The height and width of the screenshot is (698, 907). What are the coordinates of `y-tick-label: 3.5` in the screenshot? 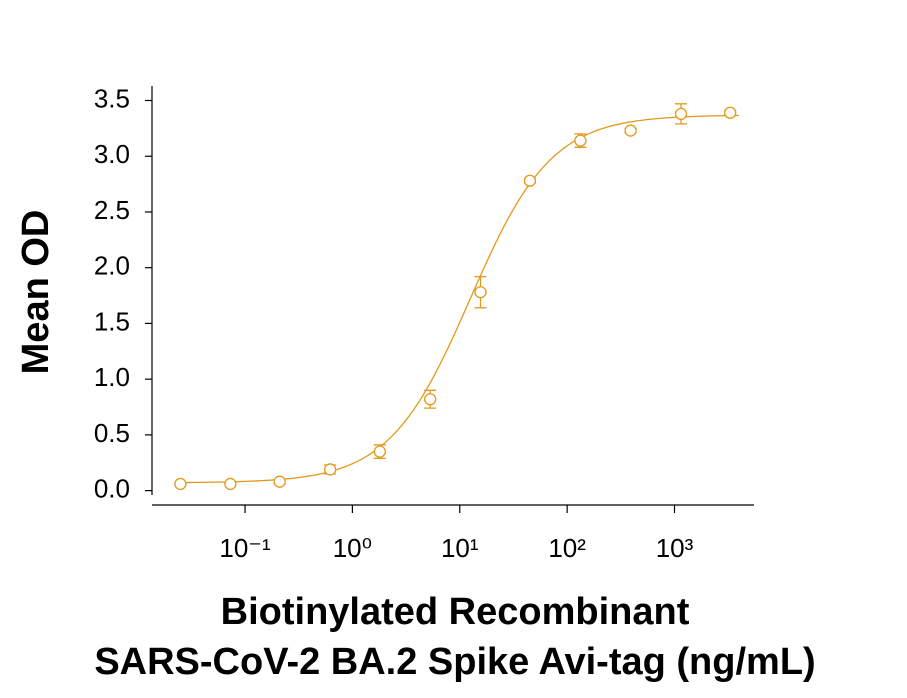 It's located at (112, 98).